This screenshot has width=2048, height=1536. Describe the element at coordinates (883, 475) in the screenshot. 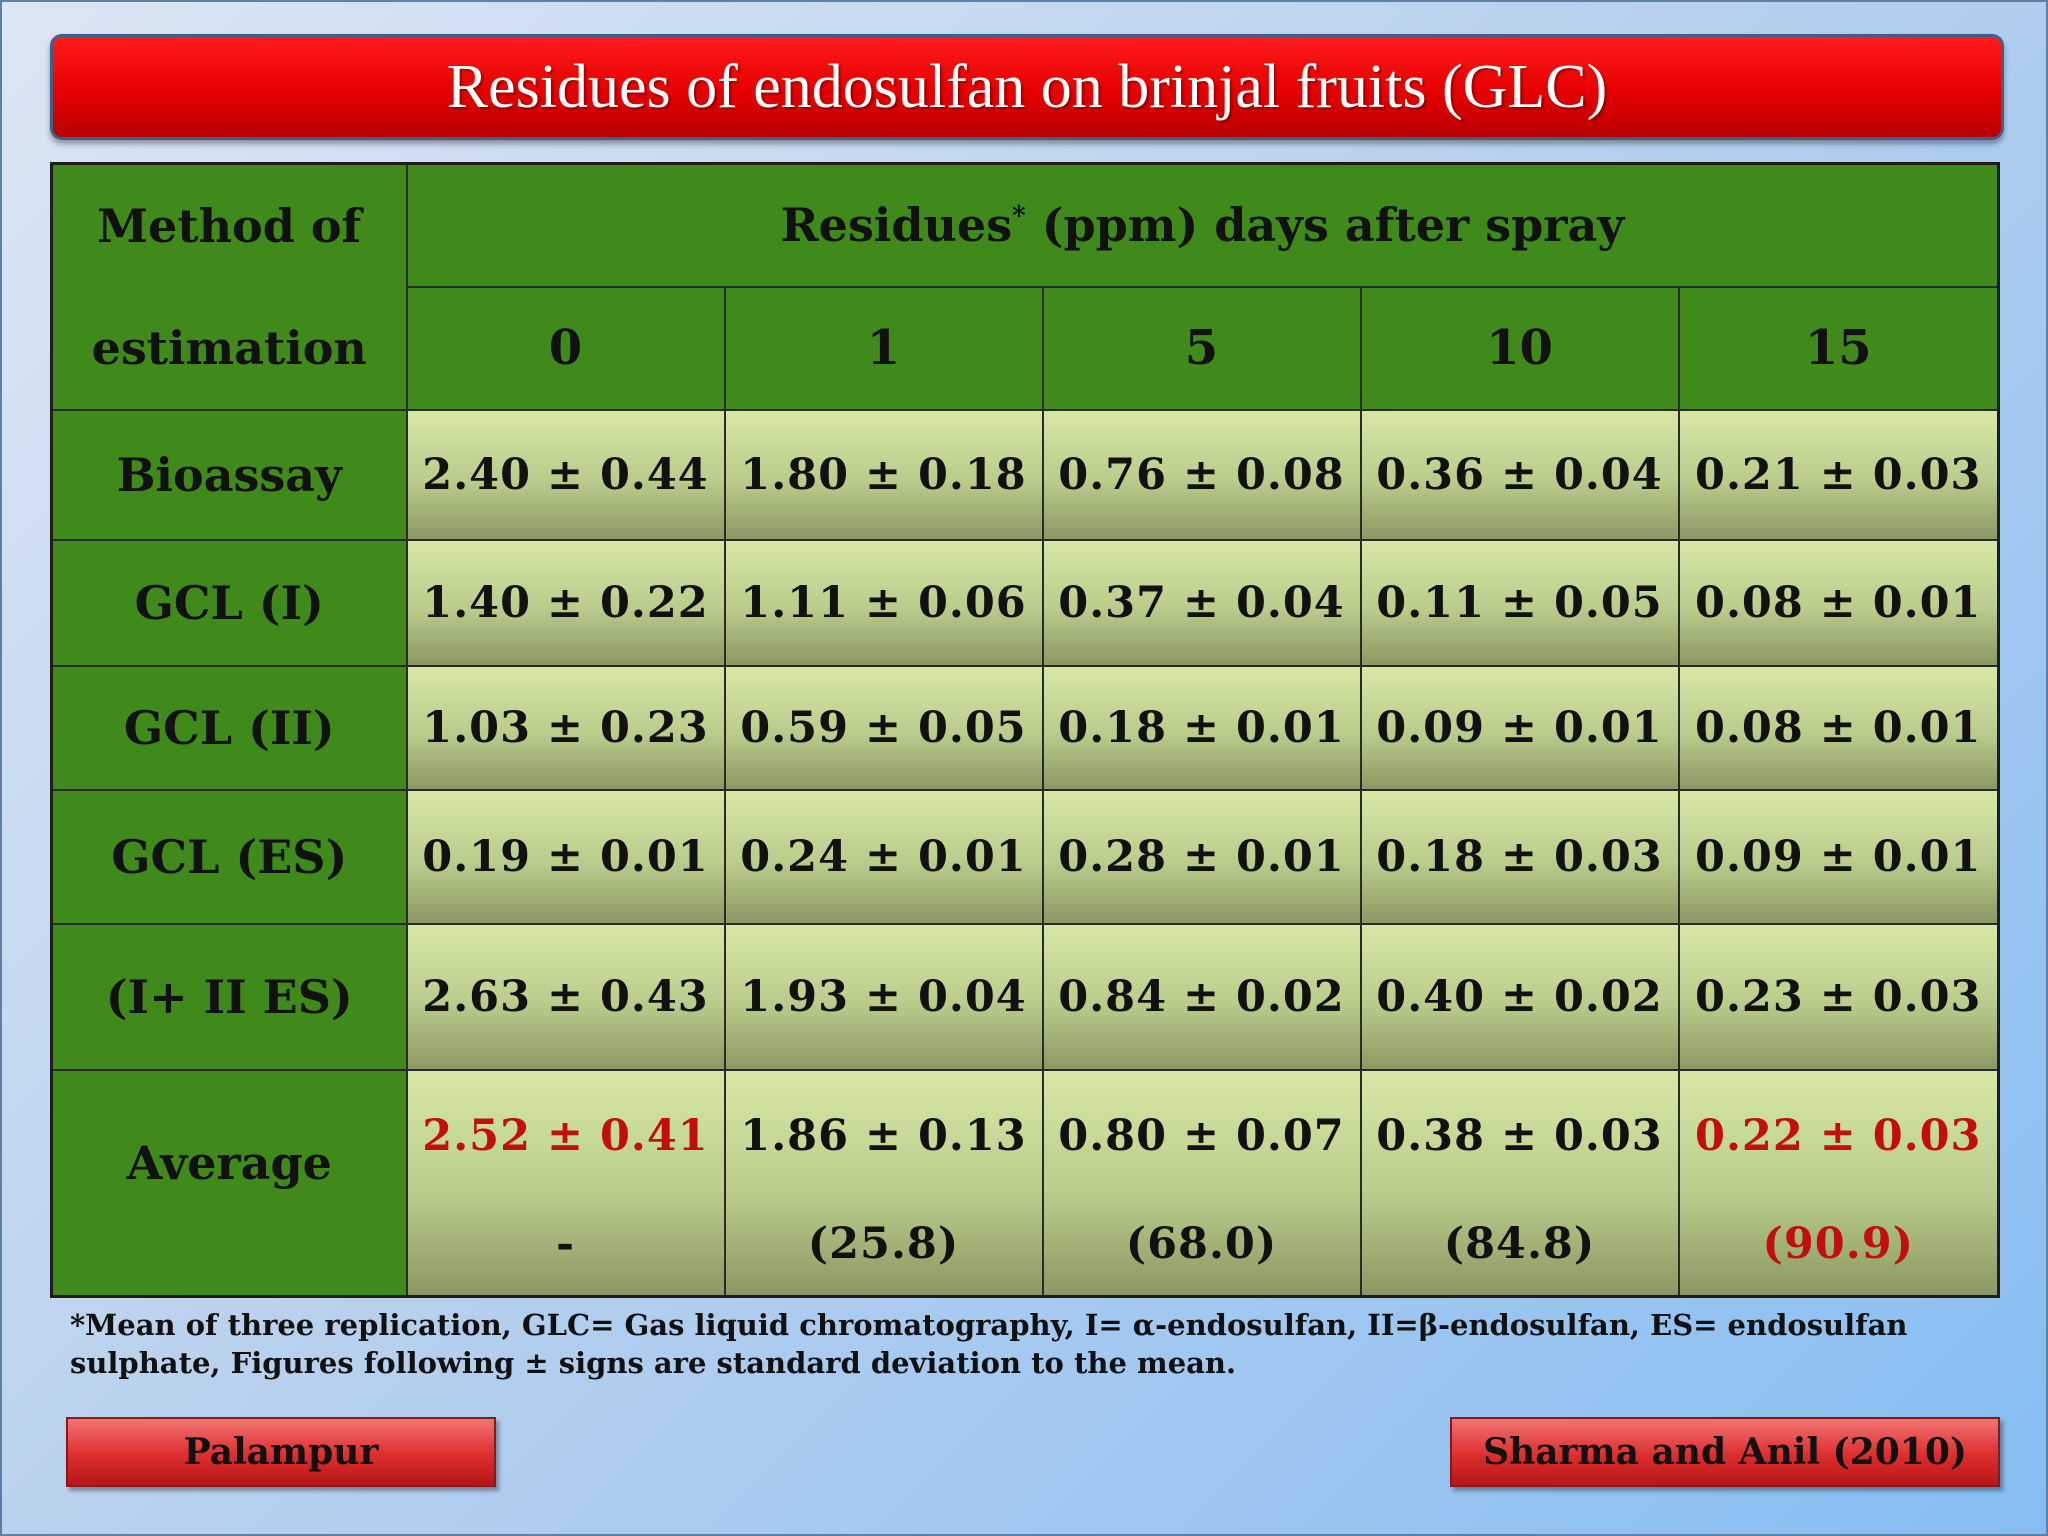

I see `table-cell: 1.80 ± 0.18` at that location.